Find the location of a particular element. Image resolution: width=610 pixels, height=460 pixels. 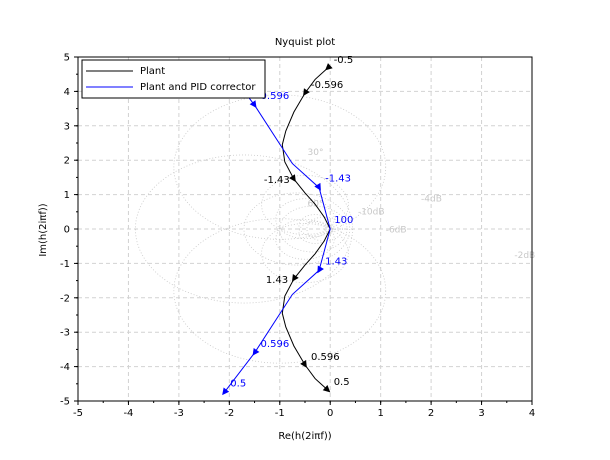

y-tick-label: 5 is located at coordinates (67, 58).